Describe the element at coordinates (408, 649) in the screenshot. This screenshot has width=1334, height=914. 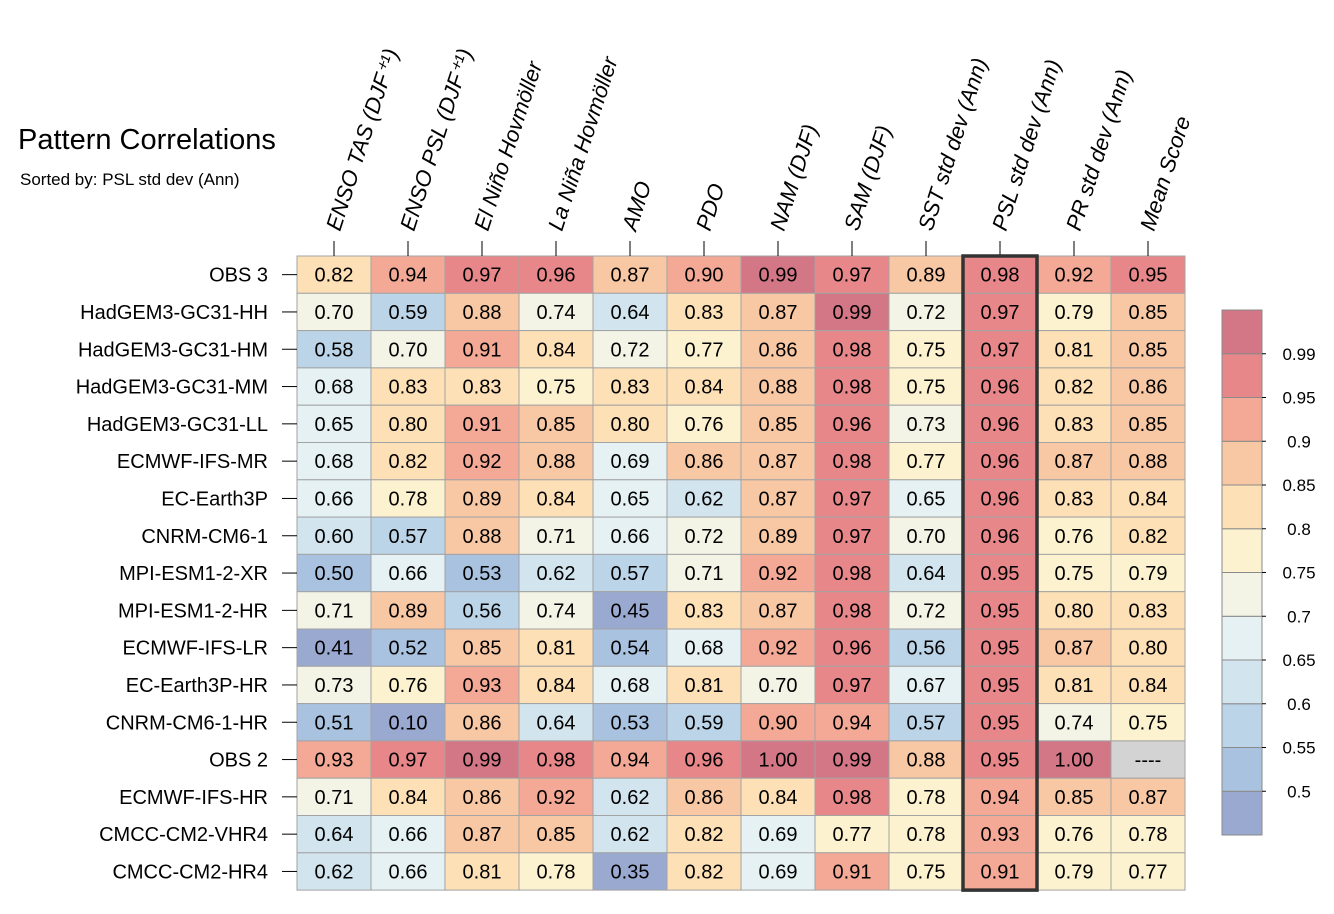
I see `cell-value: 0.52` at that location.